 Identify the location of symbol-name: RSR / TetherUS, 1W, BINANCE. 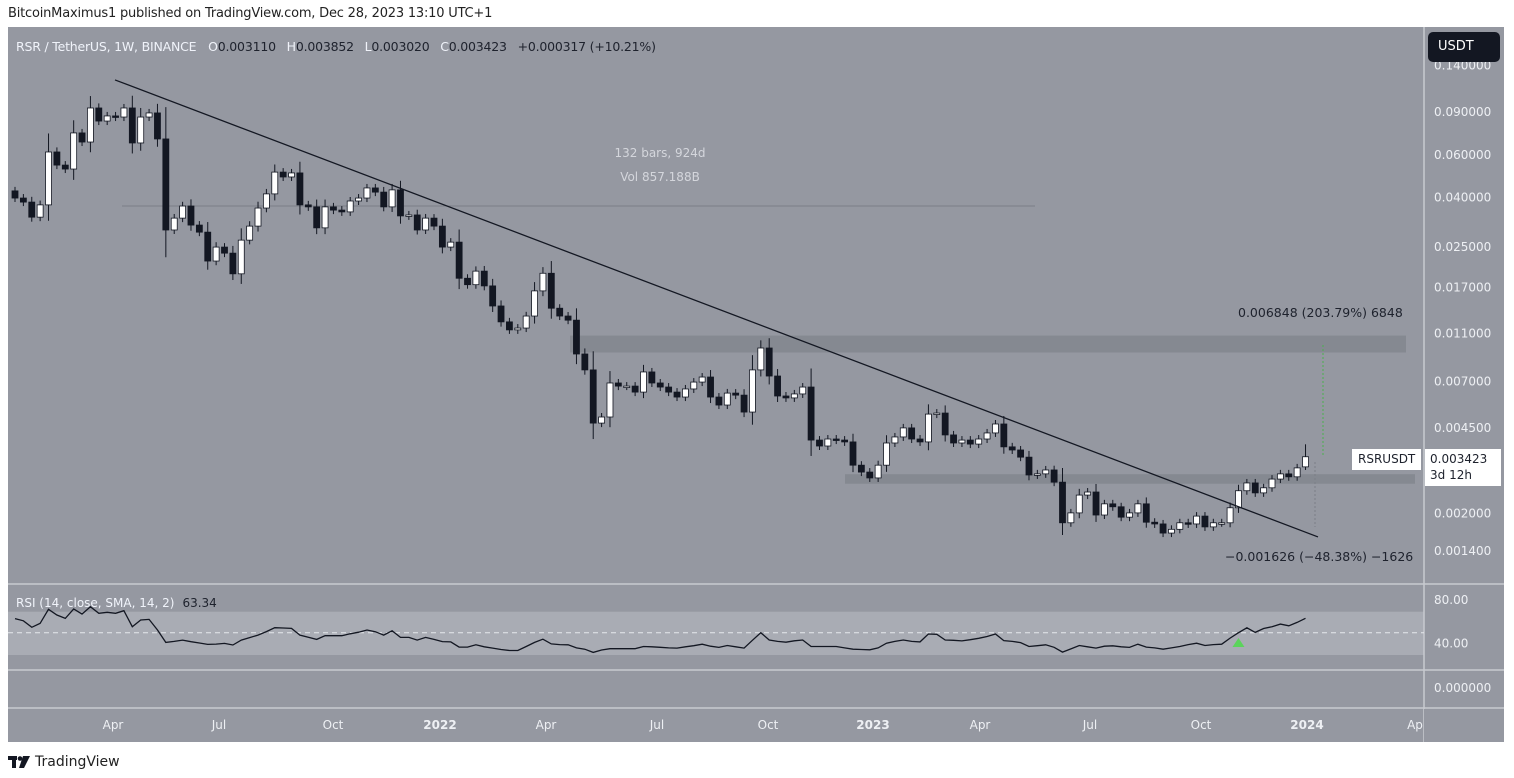
(106, 46).